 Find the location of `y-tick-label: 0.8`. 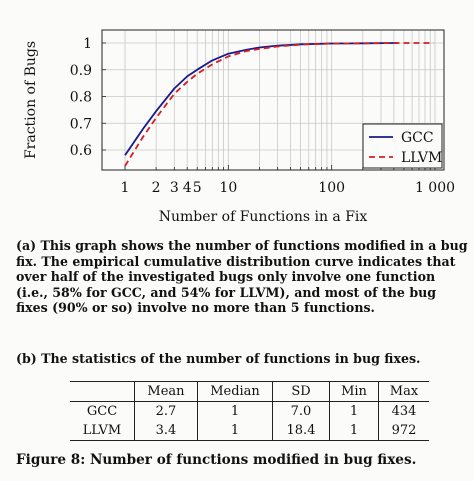

y-tick-label: 0.8 is located at coordinates (81, 98).